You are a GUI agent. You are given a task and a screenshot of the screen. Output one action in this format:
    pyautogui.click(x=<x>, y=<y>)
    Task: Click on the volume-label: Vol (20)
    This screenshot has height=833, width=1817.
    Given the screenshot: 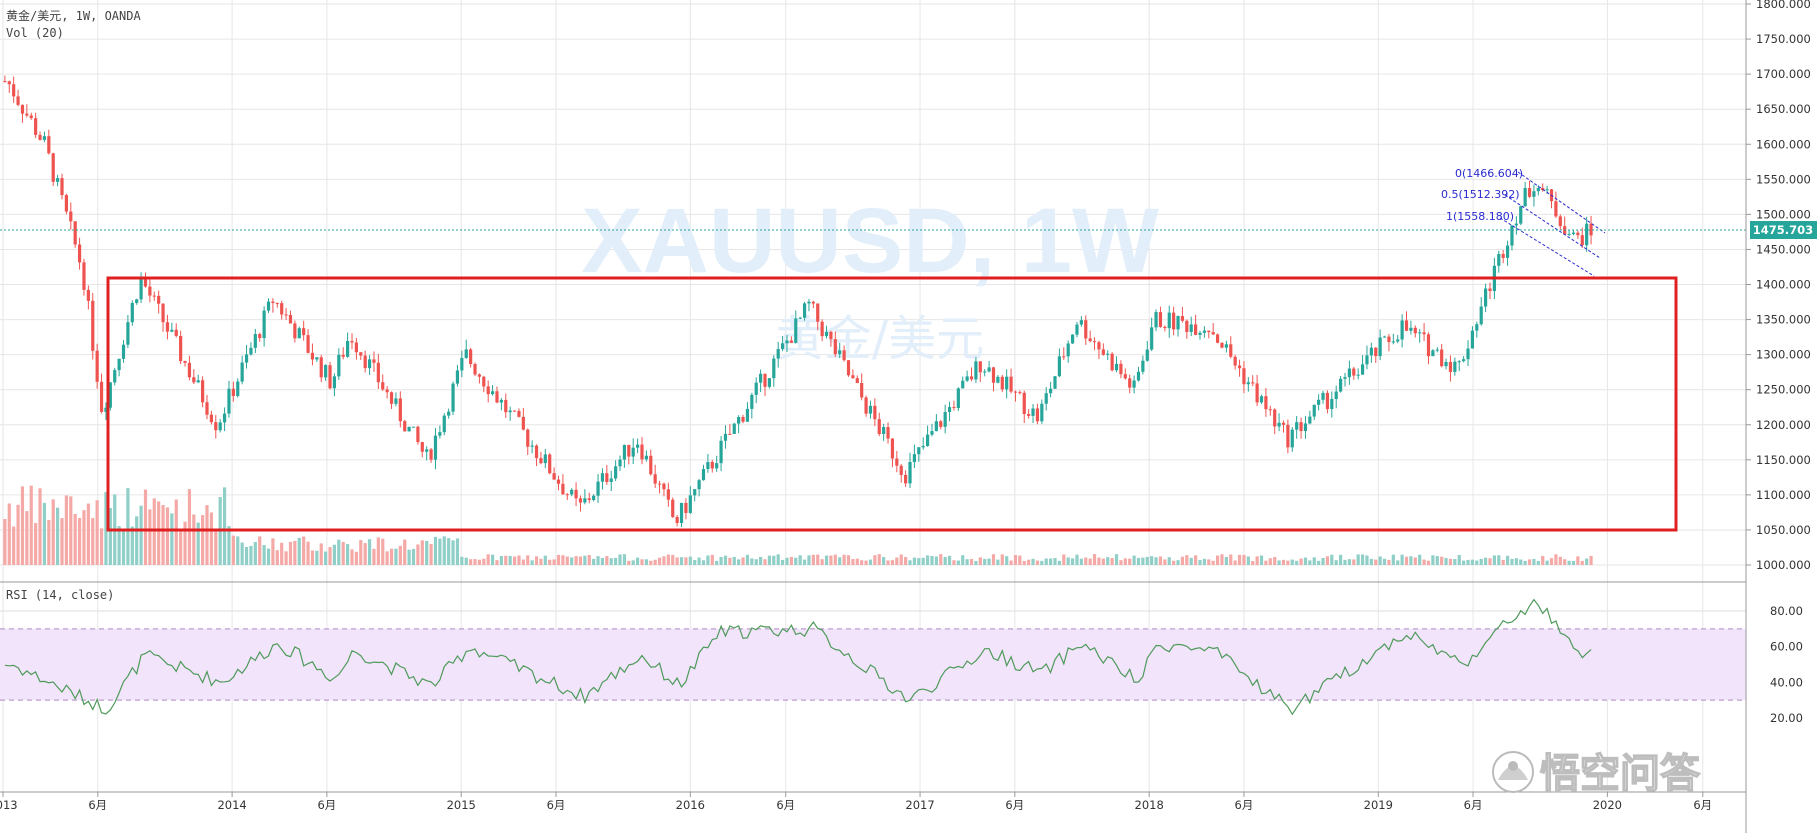 What is the action you would take?
    pyautogui.click(x=35, y=33)
    